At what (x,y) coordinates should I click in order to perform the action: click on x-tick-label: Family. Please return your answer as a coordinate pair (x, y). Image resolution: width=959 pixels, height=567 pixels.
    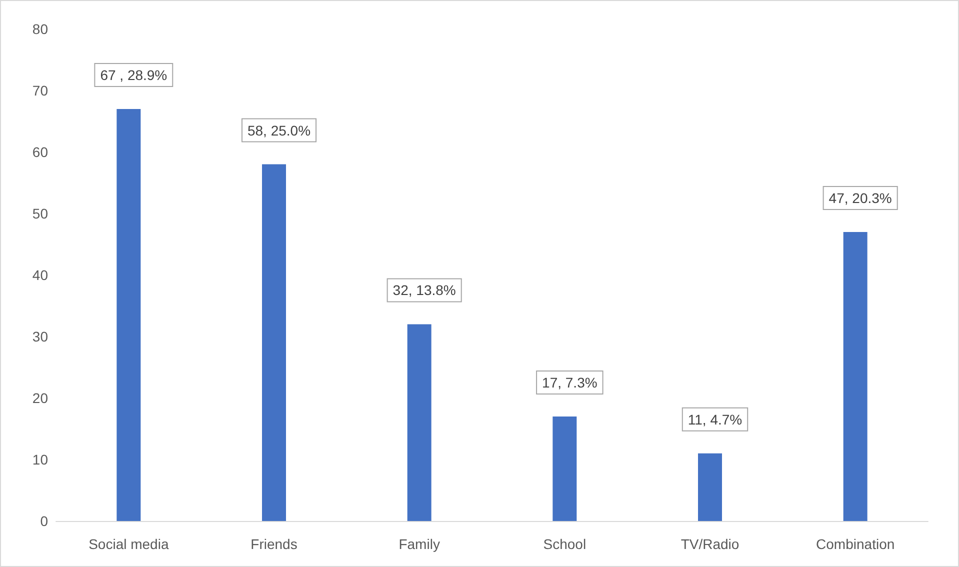
    Looking at the image, I should click on (419, 544).